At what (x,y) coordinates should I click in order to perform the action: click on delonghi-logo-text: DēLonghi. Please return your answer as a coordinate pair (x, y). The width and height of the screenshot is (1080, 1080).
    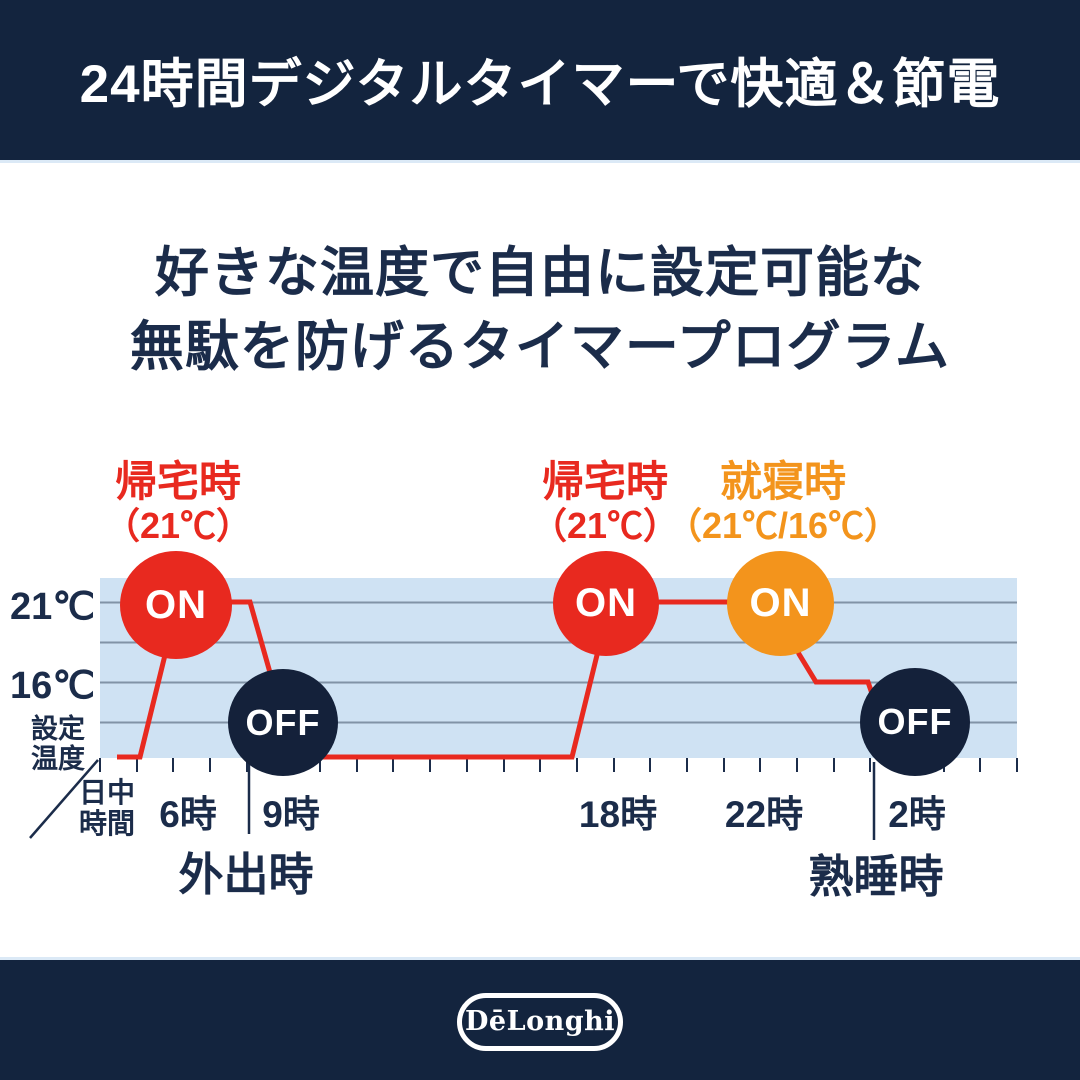
    Looking at the image, I should click on (540, 1021).